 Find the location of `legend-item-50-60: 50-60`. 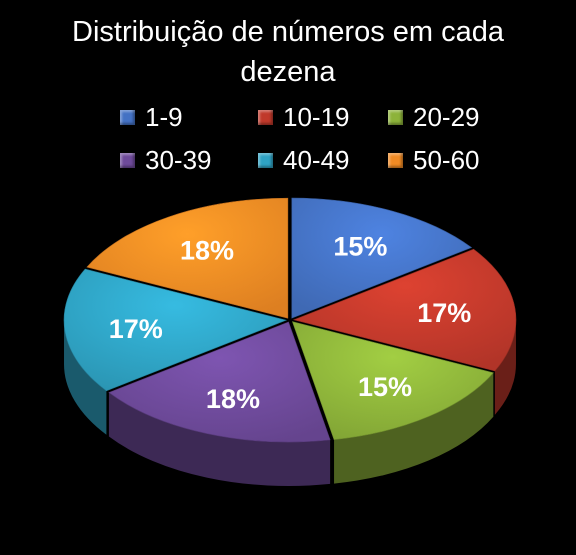

legend-item-50-60: 50-60 is located at coordinates (434, 160).